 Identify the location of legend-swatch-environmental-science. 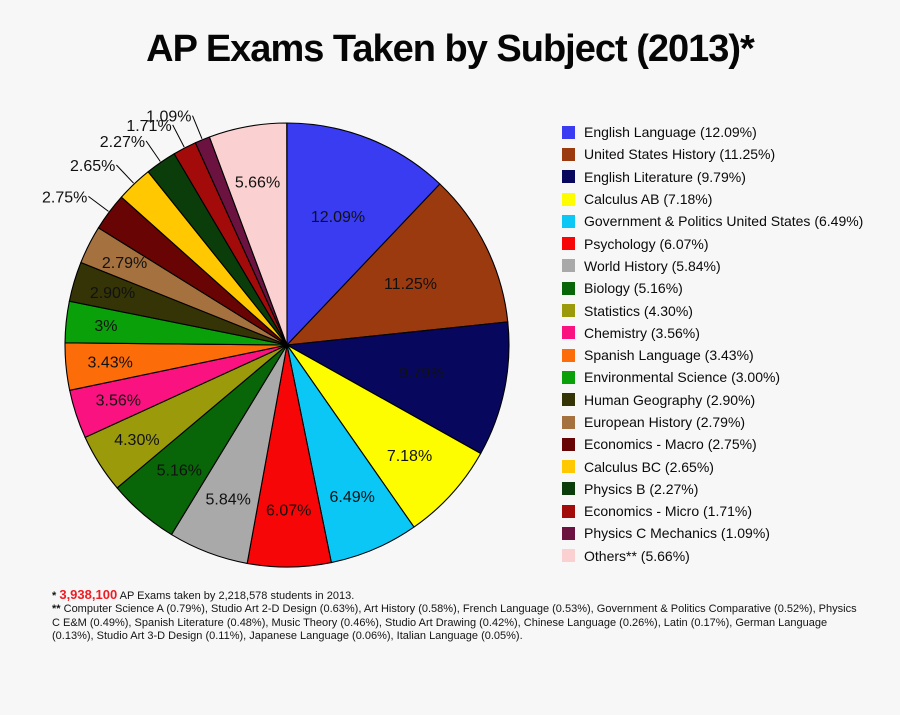
(568, 377).